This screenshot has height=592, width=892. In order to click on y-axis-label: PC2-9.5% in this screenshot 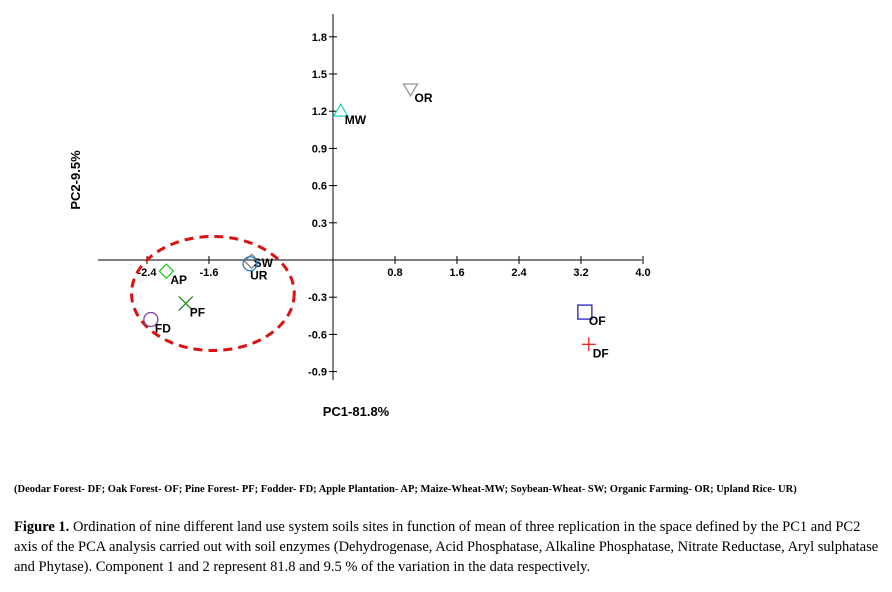, I will do `click(75, 180)`.